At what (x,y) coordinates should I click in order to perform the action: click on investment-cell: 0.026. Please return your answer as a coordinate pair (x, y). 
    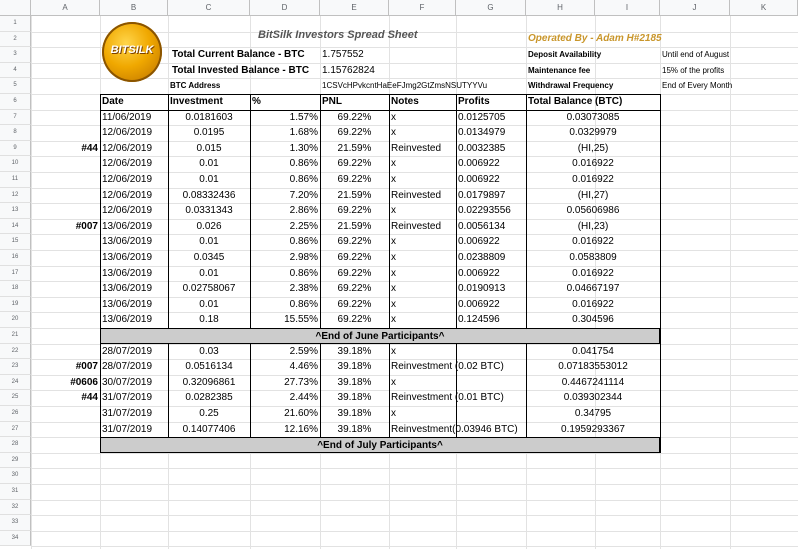
    Looking at the image, I should click on (209, 226).